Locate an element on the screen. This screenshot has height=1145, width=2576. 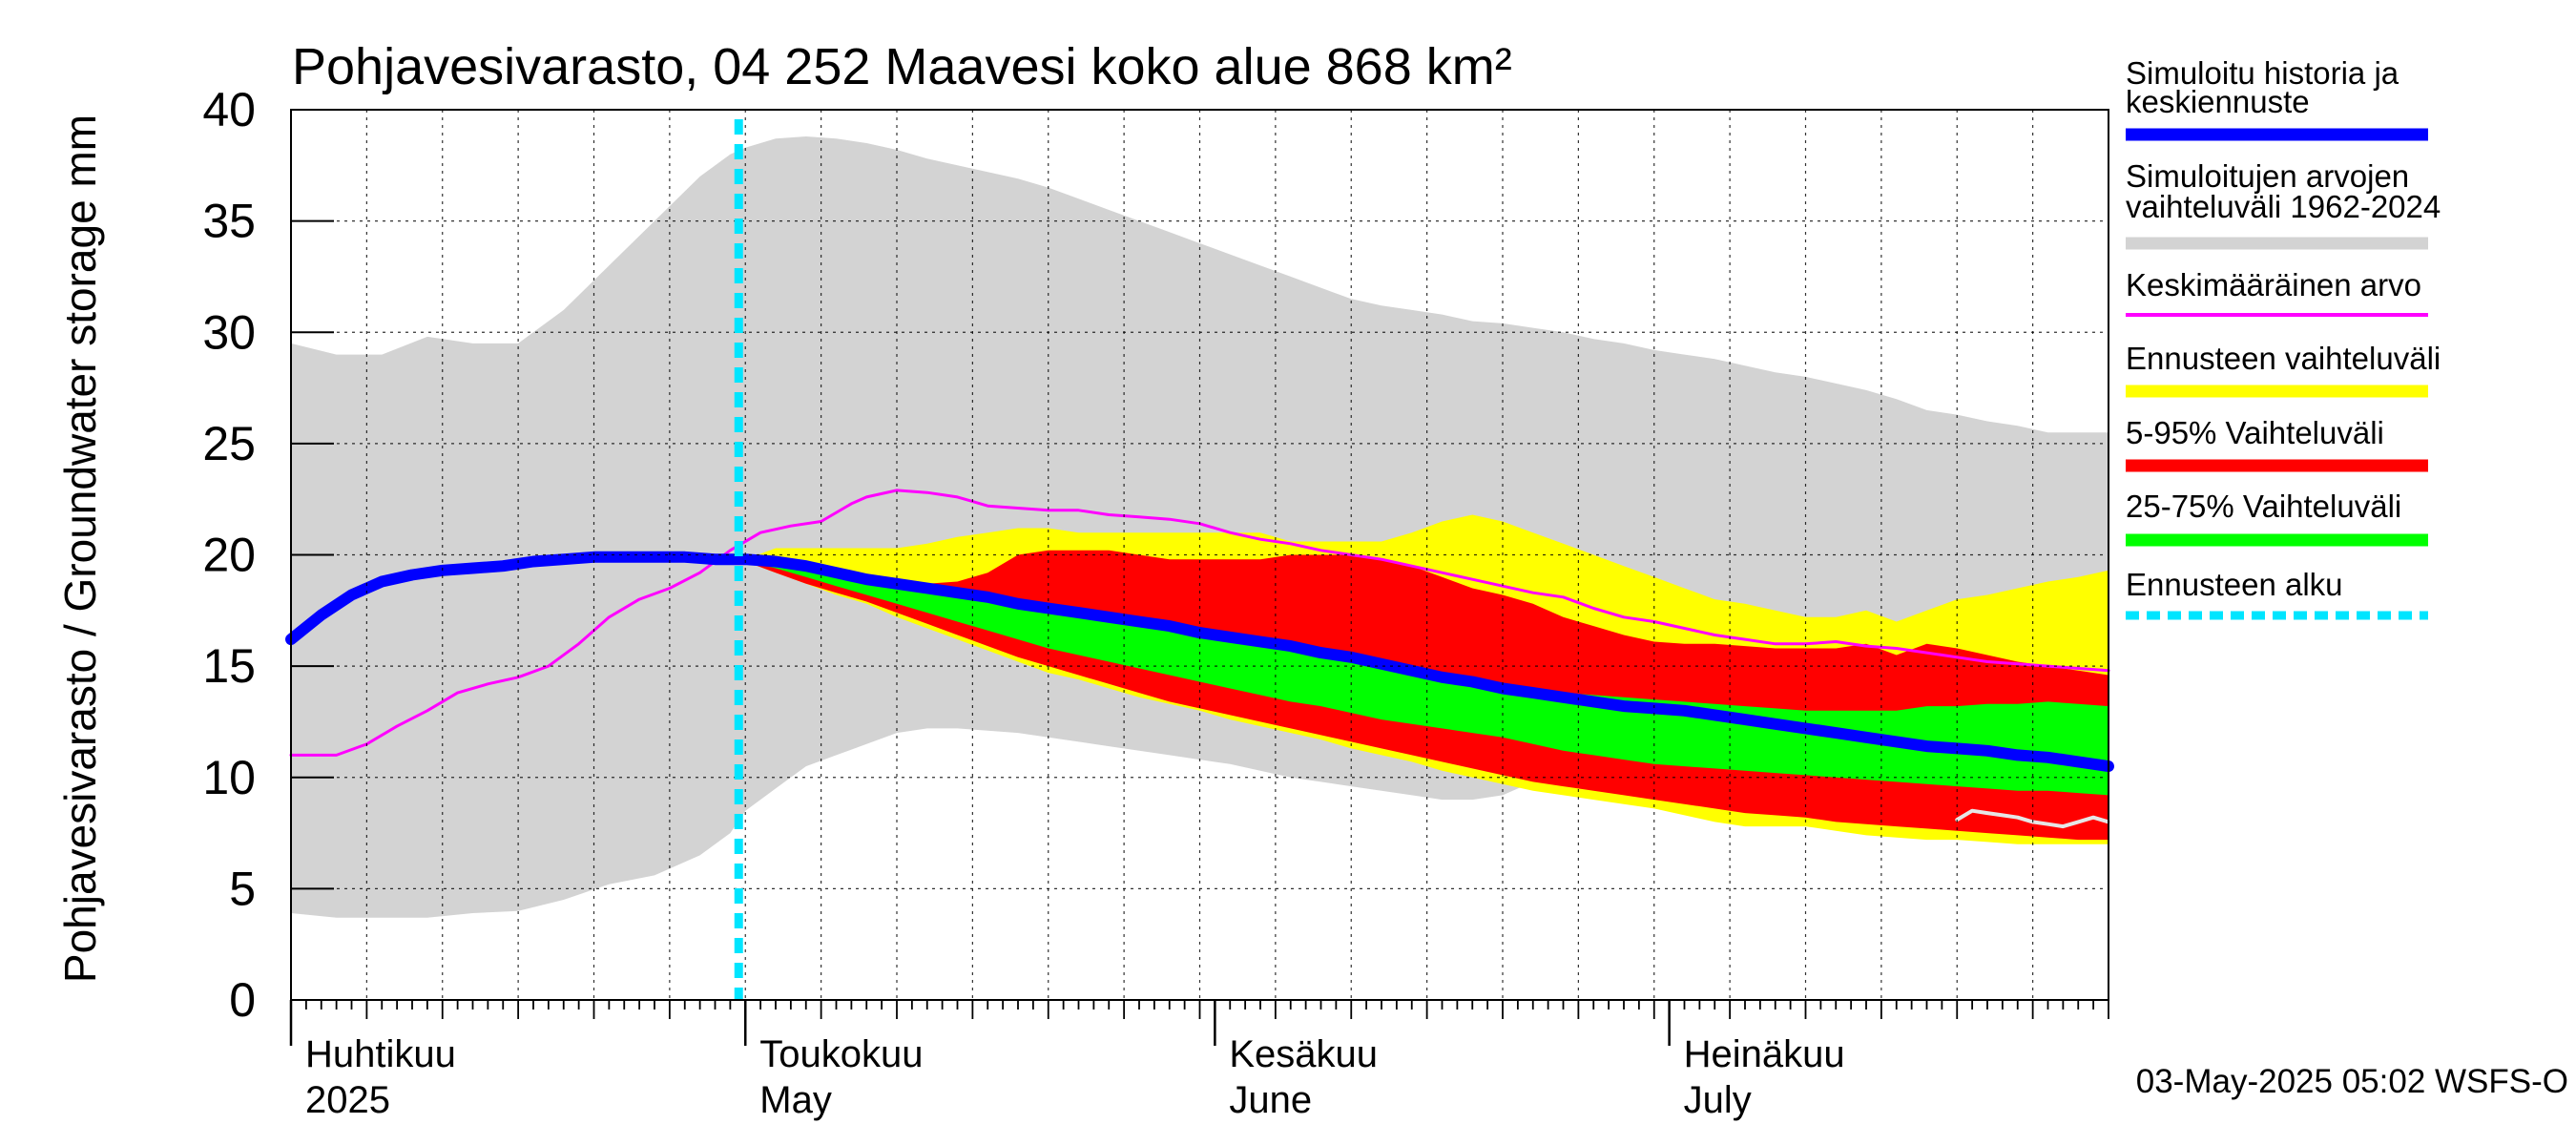
legend-label: Keskimääräinen arvo is located at coordinates (2273, 284).